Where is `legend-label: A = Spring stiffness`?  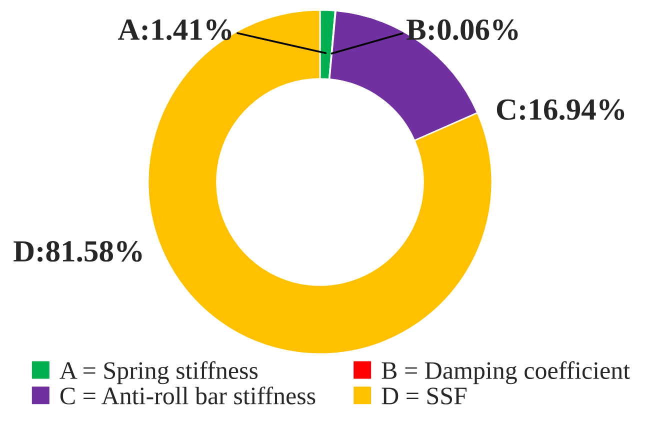 legend-label: A = Spring stiffness is located at coordinates (159, 372).